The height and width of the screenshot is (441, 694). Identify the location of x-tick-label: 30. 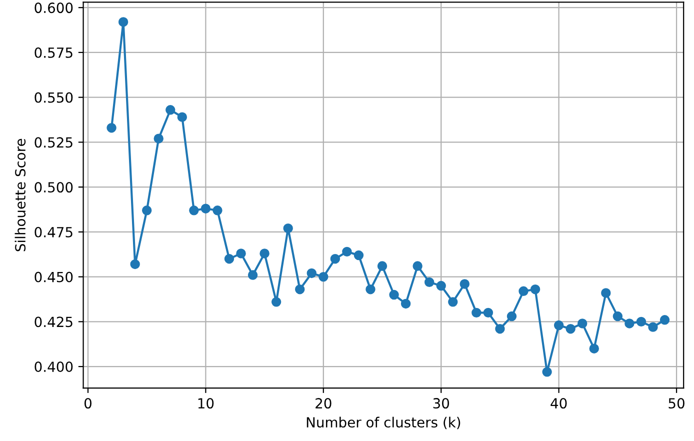
(441, 403).